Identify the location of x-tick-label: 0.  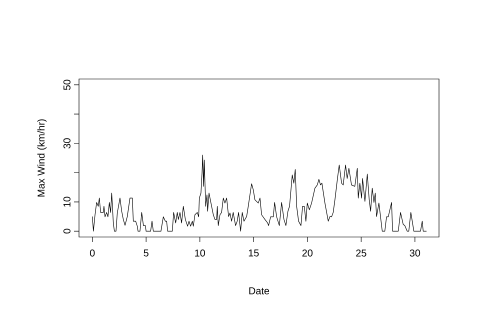
(92, 253).